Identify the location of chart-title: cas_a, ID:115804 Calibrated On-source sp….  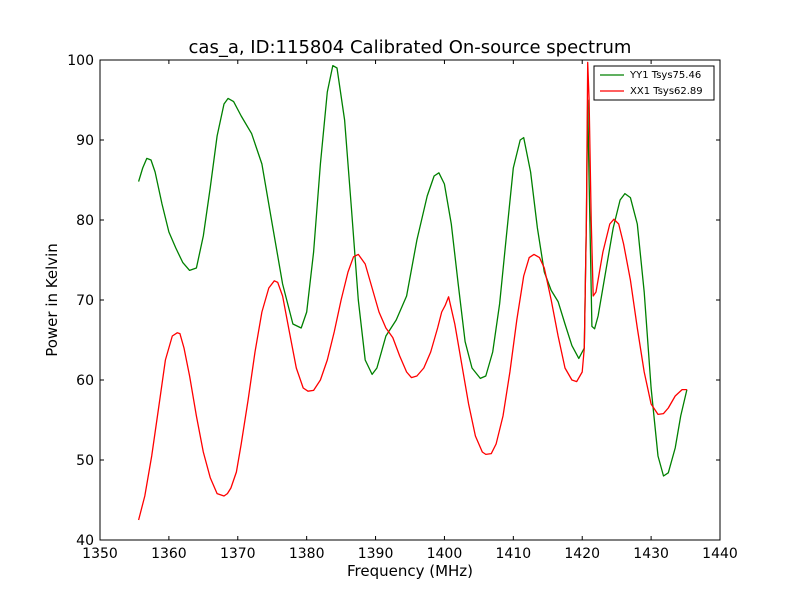
(410, 47).